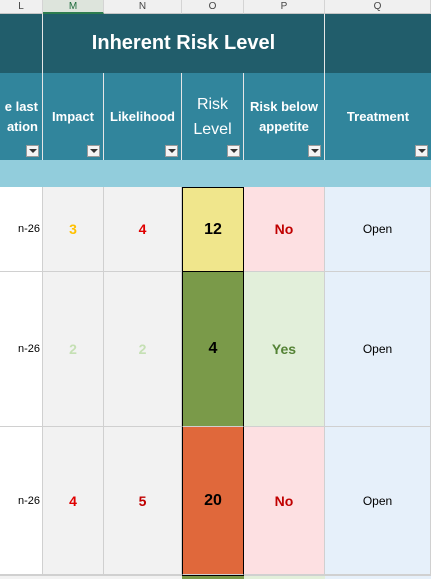 The width and height of the screenshot is (431, 579). Describe the element at coordinates (21, 229) in the screenshot. I see `cell-last-eval-1: n-26` at that location.